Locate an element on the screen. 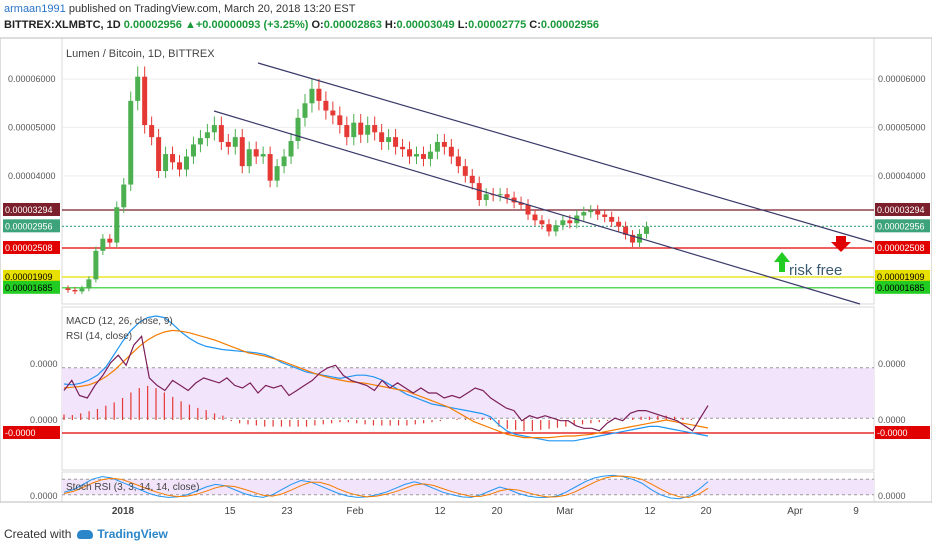 This screenshot has height=550, width=932. price-badge-left-text: 0.00001909 is located at coordinates (29, 277).